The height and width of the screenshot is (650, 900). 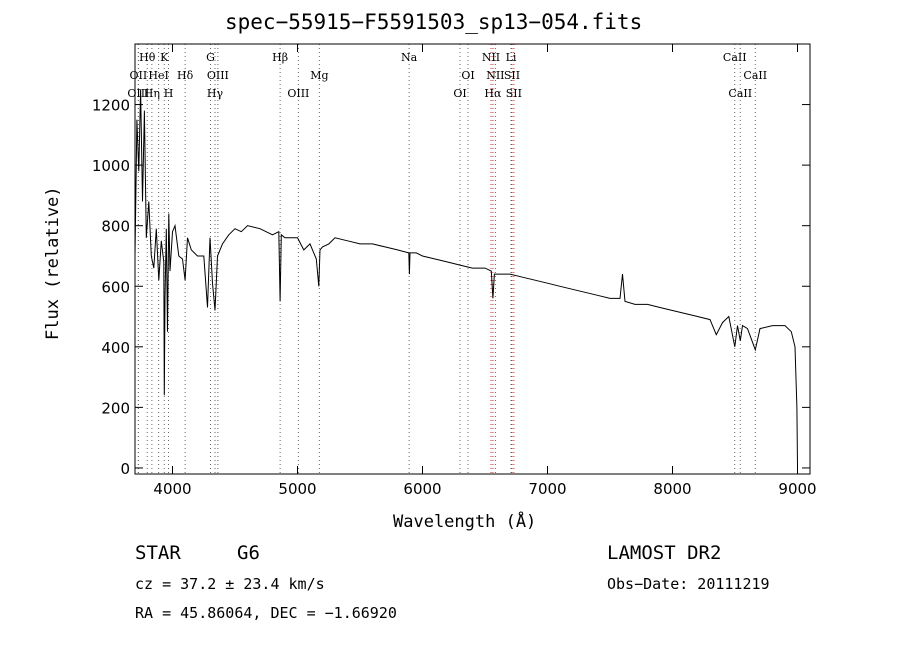 I want to click on line-label-1: OII, so click(x=139, y=75).